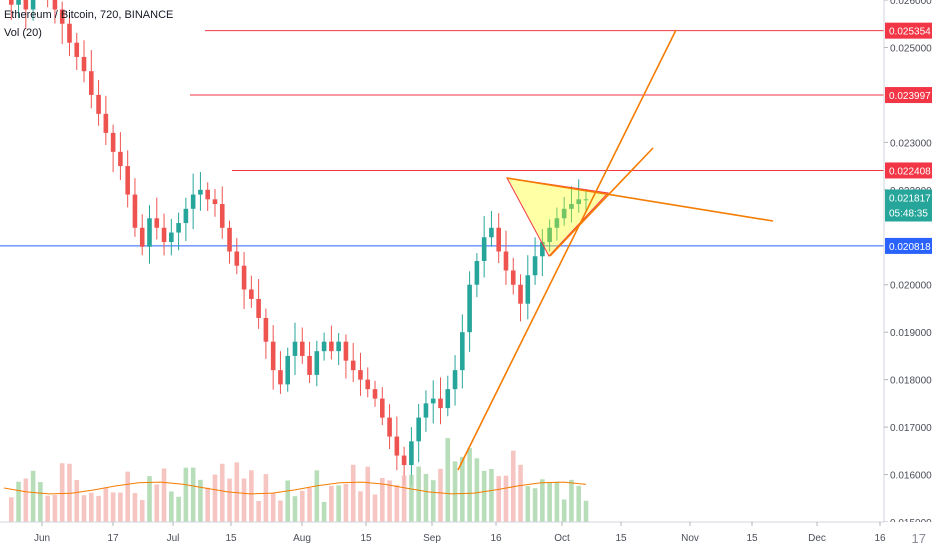 The width and height of the screenshot is (932, 550). I want to click on time-tick-label: Aug, so click(302, 538).